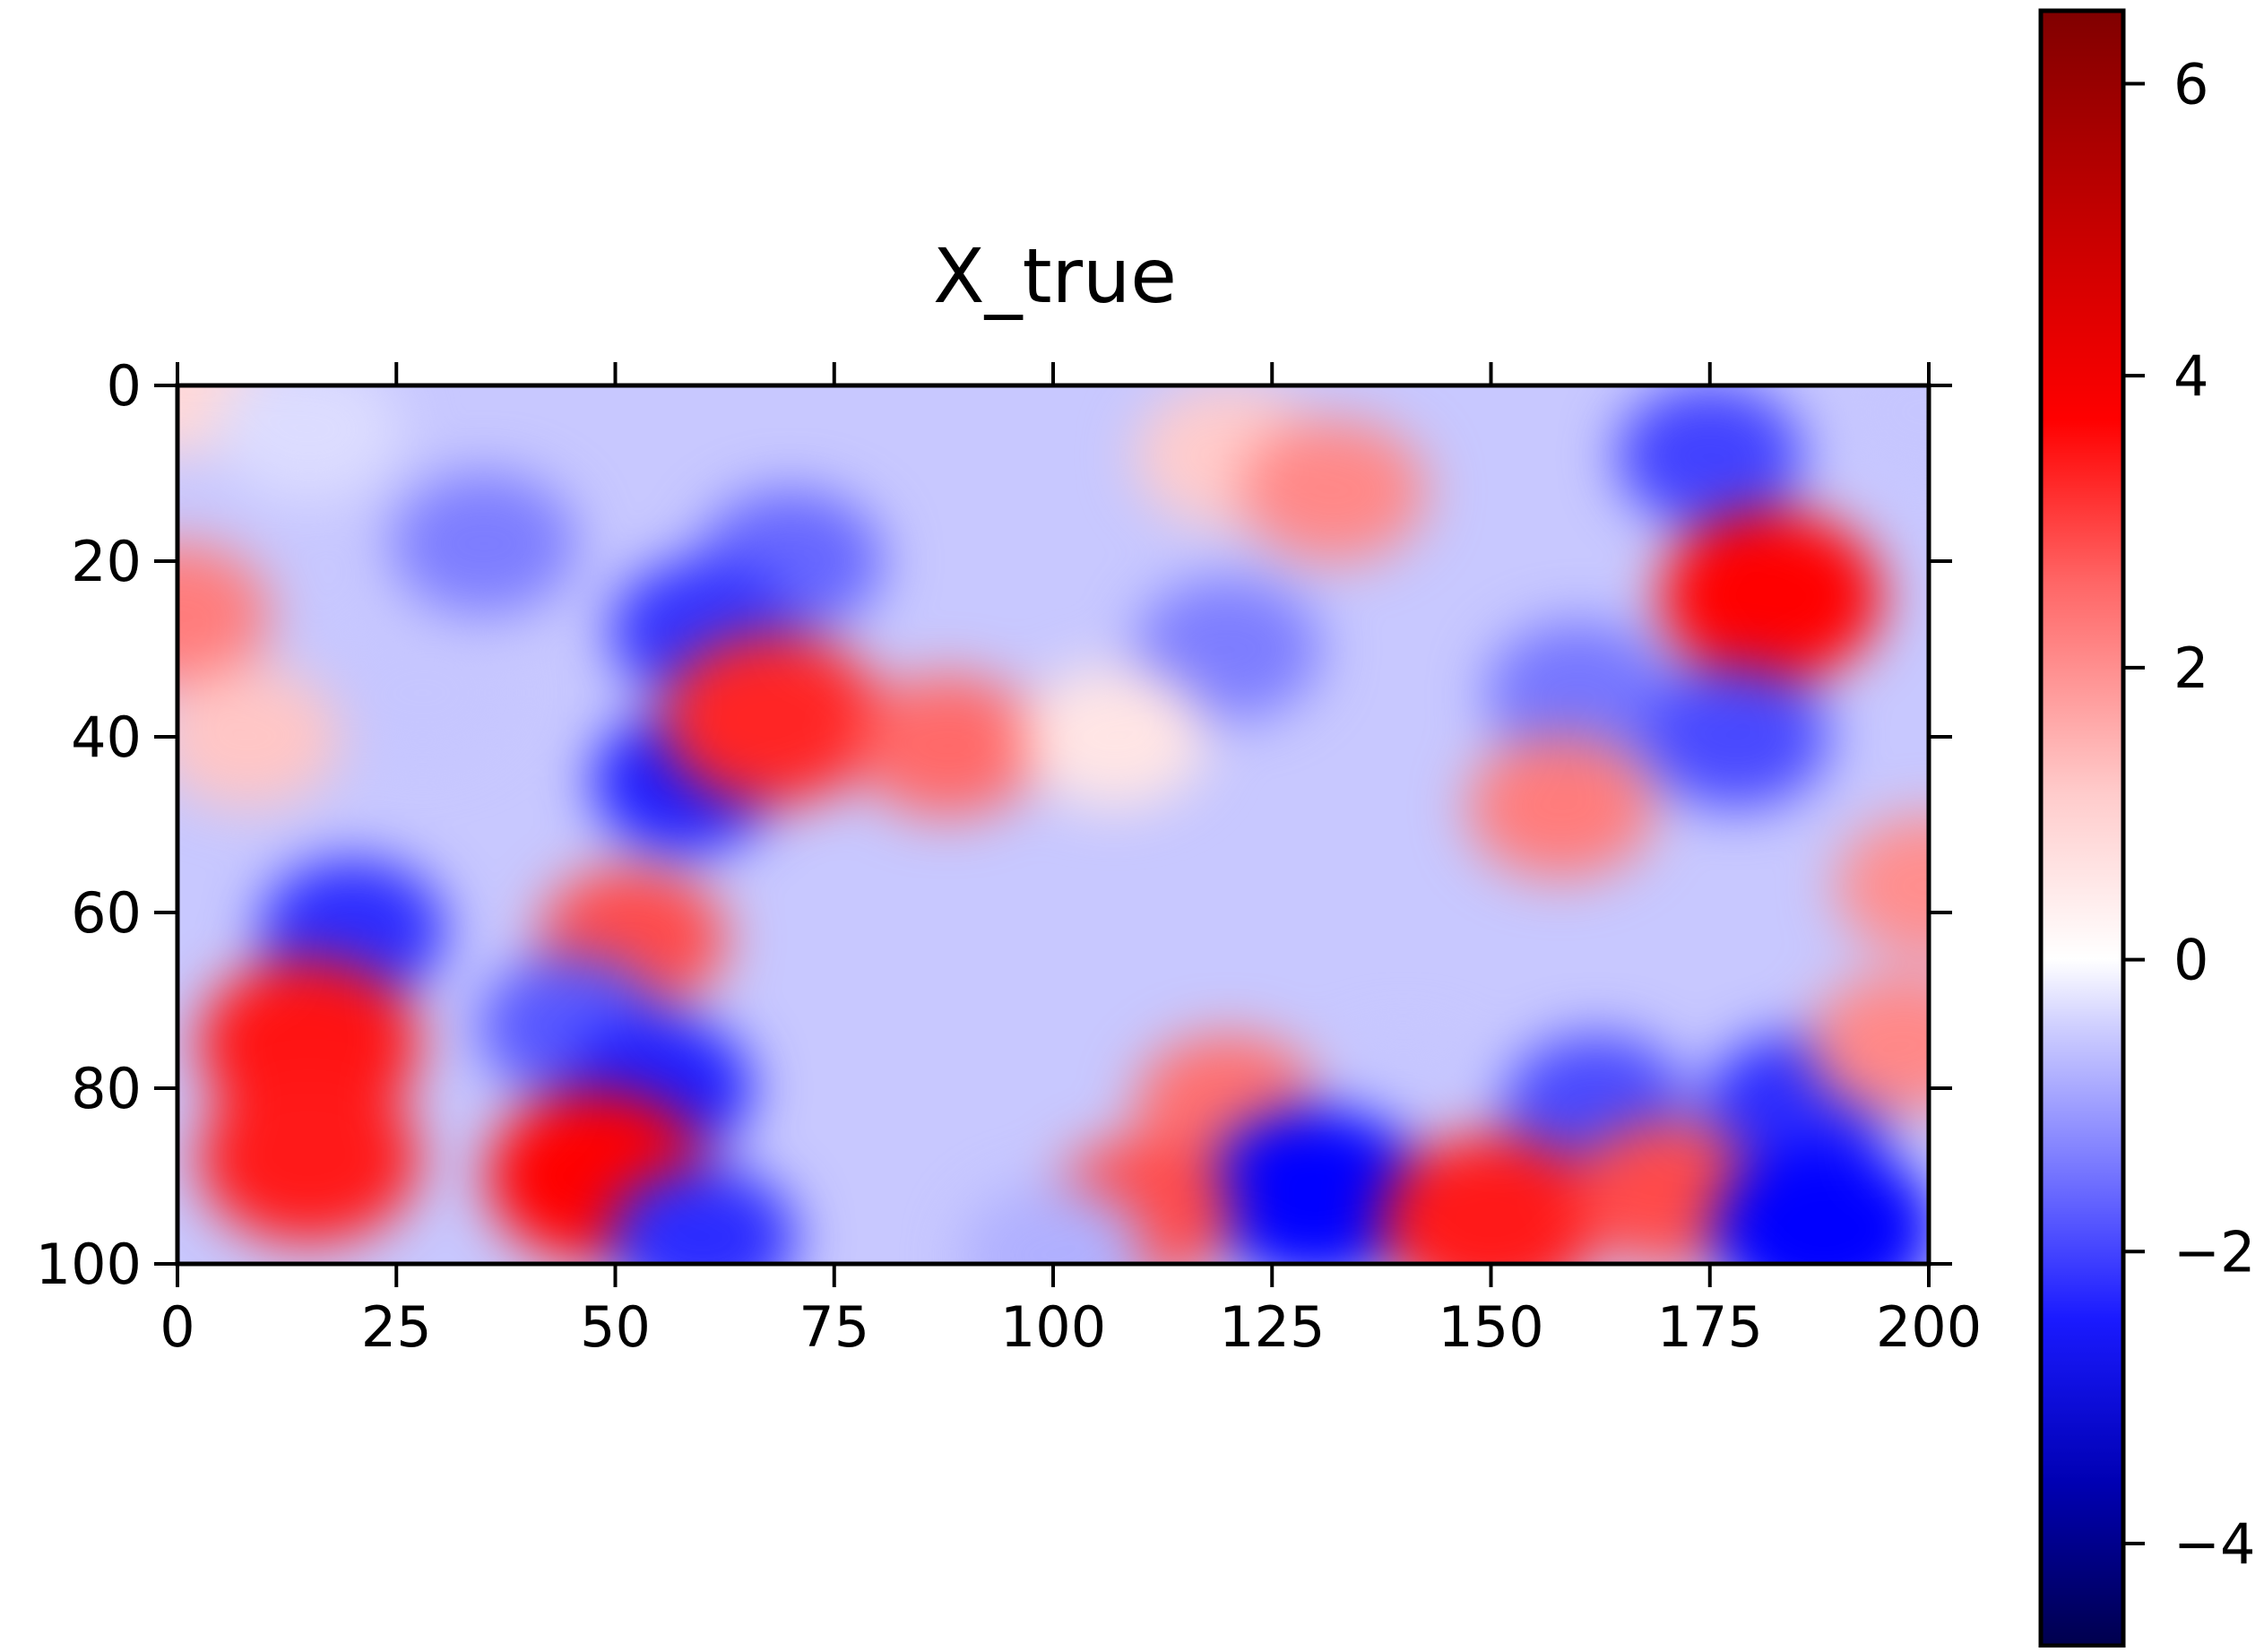 The height and width of the screenshot is (1652, 2264). Describe the element at coordinates (89, 1264) in the screenshot. I see `y-tick-label: 100` at that location.